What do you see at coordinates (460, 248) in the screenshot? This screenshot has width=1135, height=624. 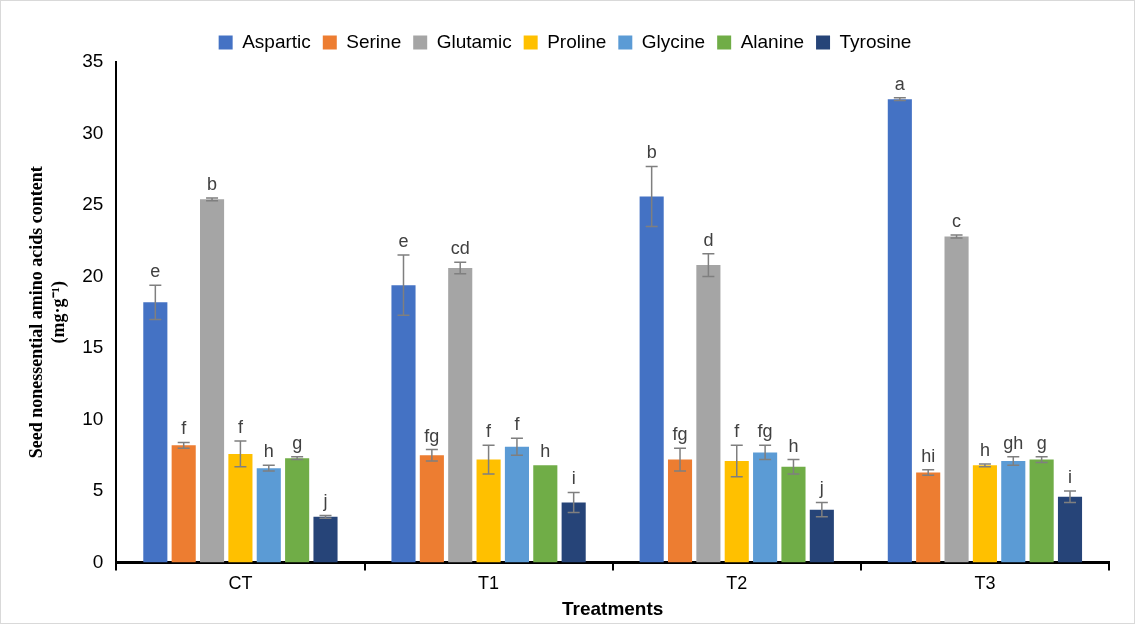 I see `data-label: cd` at bounding box center [460, 248].